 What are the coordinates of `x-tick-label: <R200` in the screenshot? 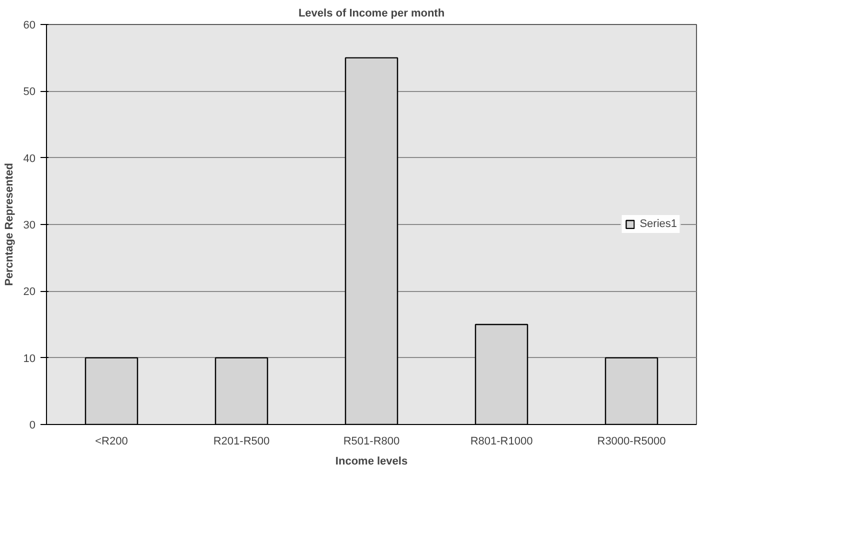 It's located at (111, 442).